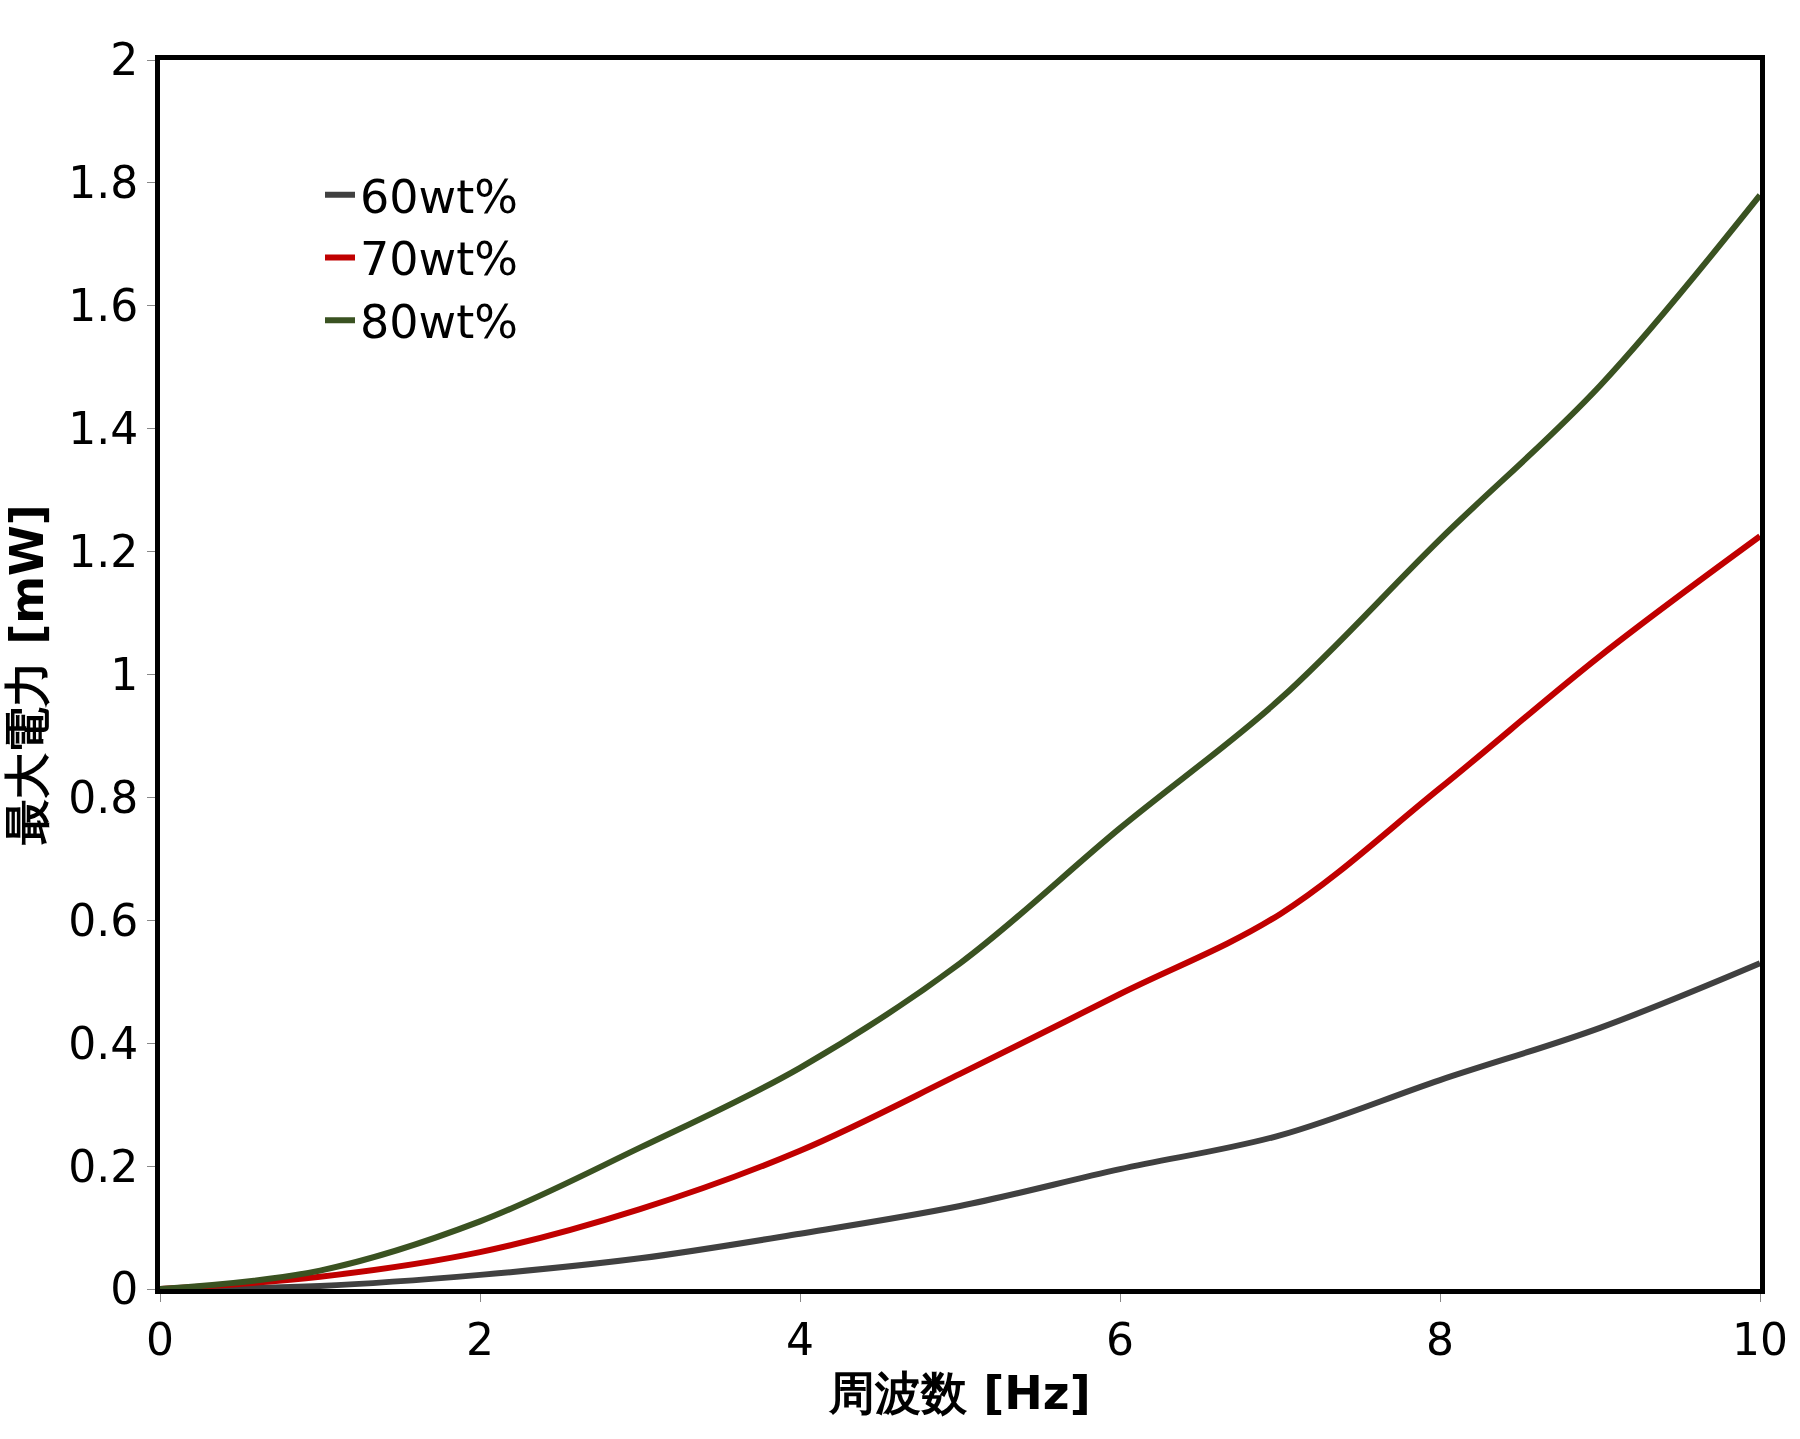  What do you see at coordinates (480, 1339) in the screenshot?
I see `x-tick-label: 2` at bounding box center [480, 1339].